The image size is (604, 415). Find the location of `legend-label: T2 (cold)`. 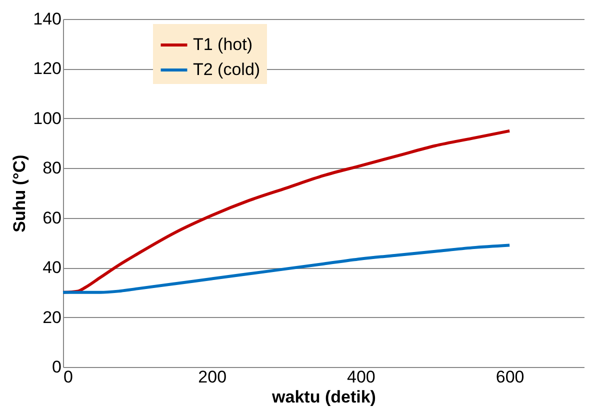

legend-label: T2 (cold) is located at coordinates (226, 69).